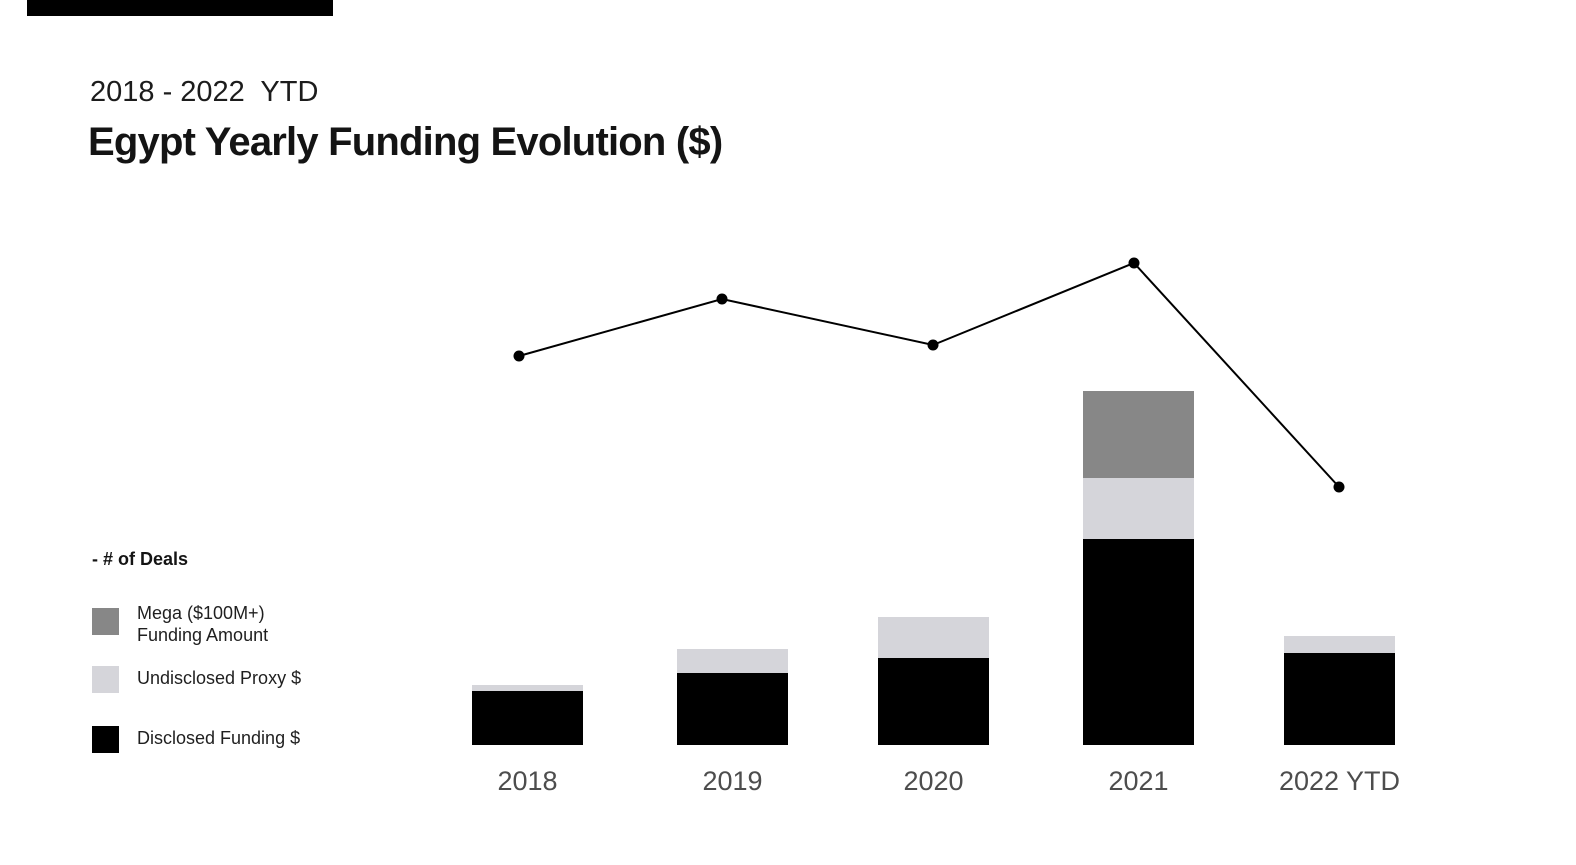  I want to click on legend-label-mega-line2: Funding Amount, so click(203, 635).